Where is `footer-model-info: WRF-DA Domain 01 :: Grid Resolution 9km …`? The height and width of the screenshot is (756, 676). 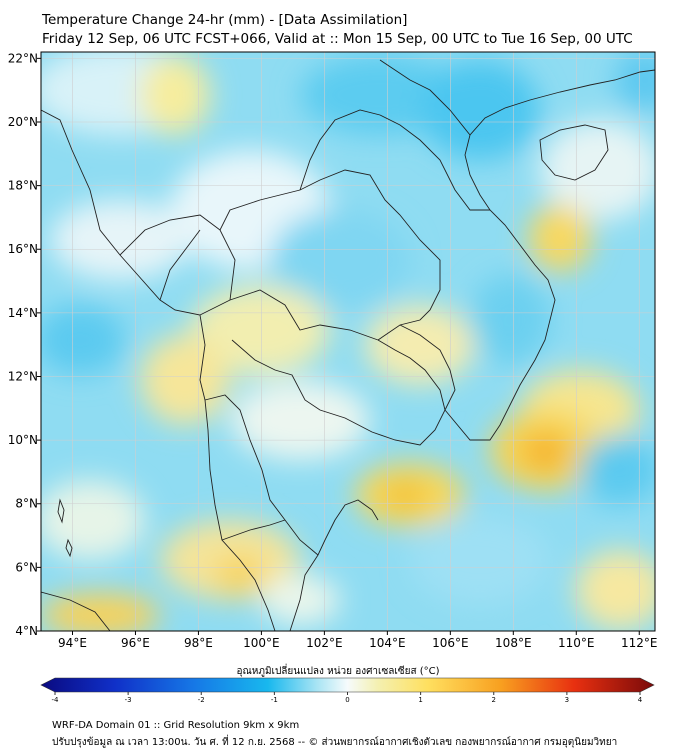
footer-model-info: WRF-DA Domain 01 :: Grid Resolution 9km … is located at coordinates (176, 725).